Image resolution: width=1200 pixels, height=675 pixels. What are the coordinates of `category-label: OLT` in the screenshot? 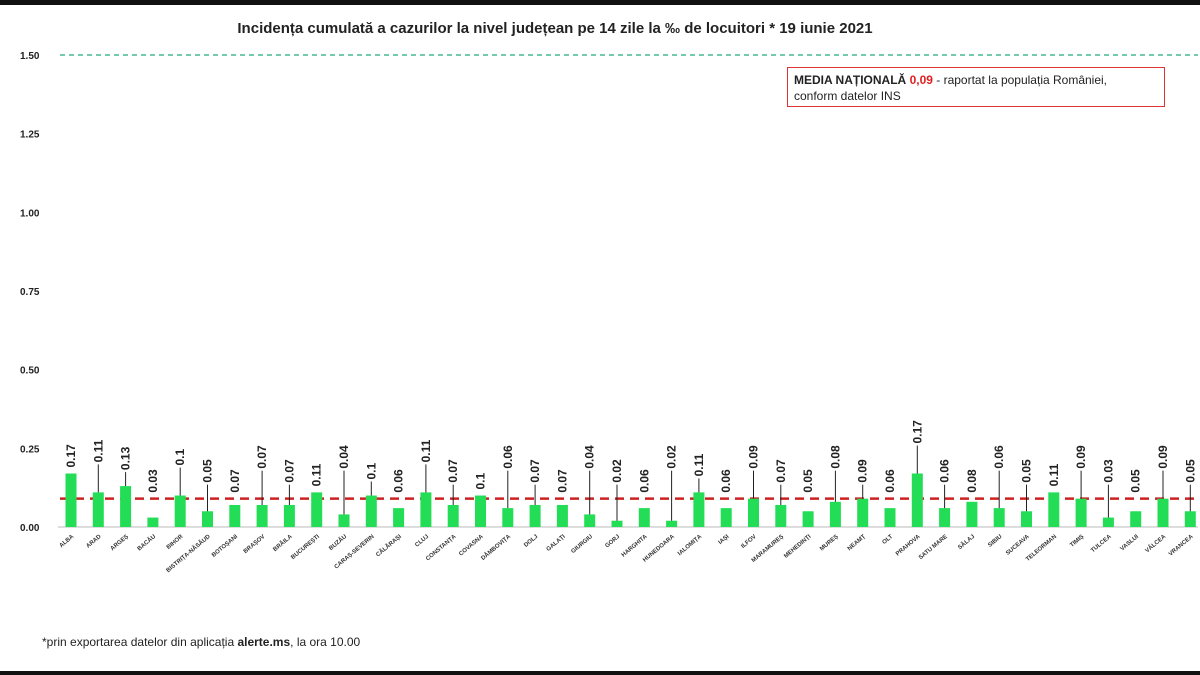 It's located at (888, 540).